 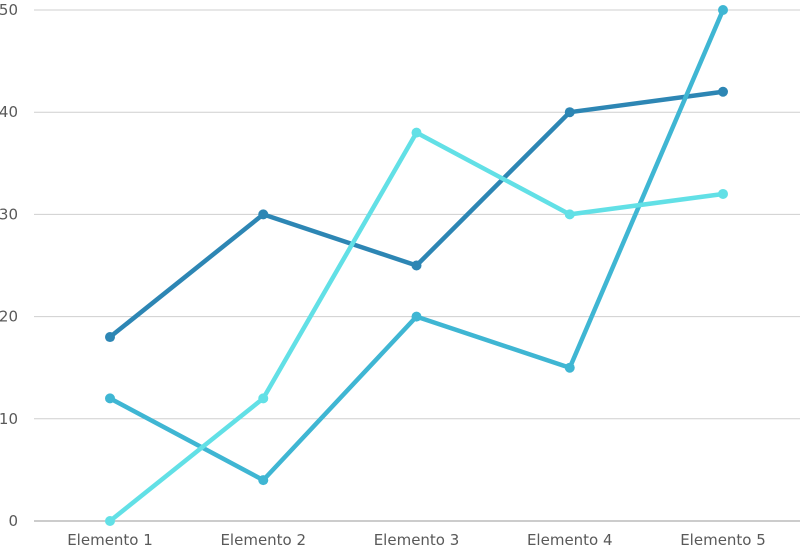 What do you see at coordinates (110, 540) in the screenshot?
I see `x-tick-label: Elemento 1` at bounding box center [110, 540].